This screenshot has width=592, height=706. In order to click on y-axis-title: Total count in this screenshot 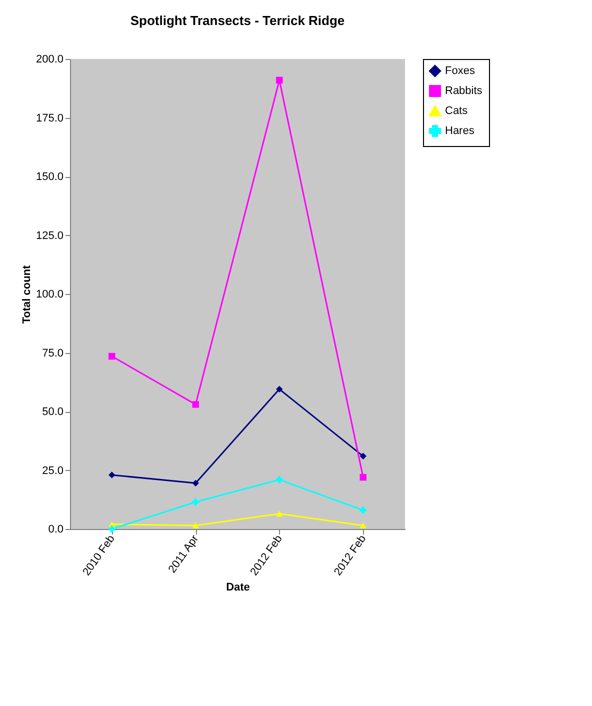, I will do `click(26, 294)`.